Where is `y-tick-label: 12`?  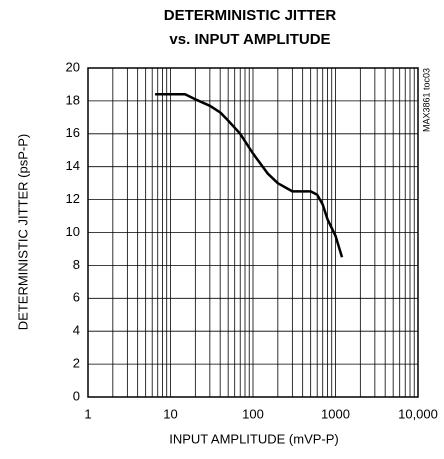
y-tick-label: 12 is located at coordinates (73, 198).